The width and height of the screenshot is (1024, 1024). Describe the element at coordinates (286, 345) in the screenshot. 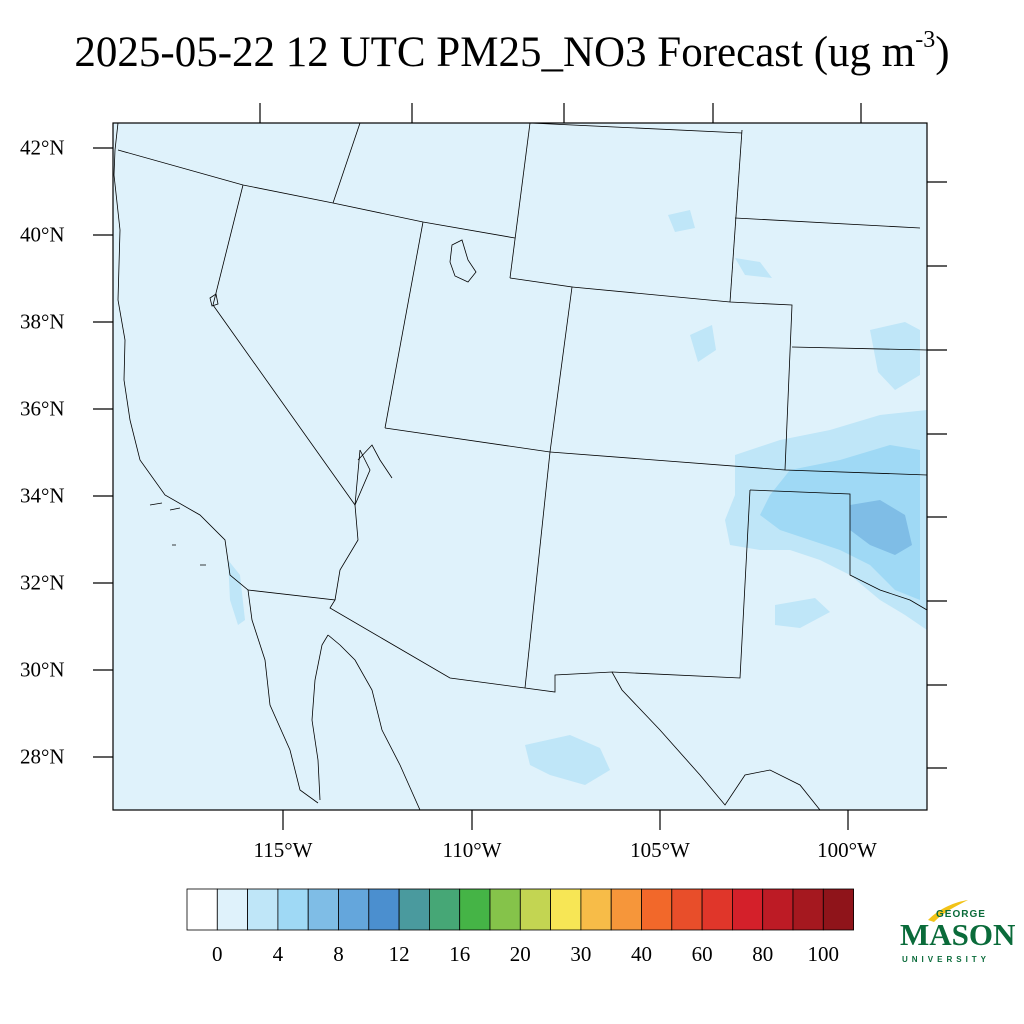

I see `ca-nv-border` at that location.